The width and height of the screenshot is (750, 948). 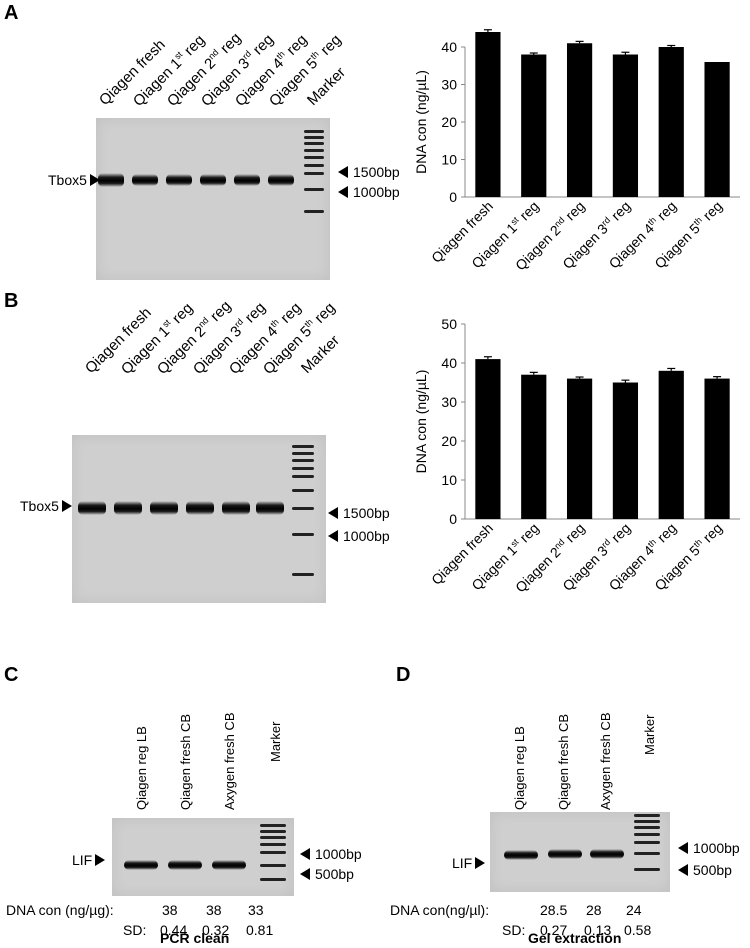 I want to click on panel-d-conc-label: DNA con(ng/µl):, so click(x=440, y=910).